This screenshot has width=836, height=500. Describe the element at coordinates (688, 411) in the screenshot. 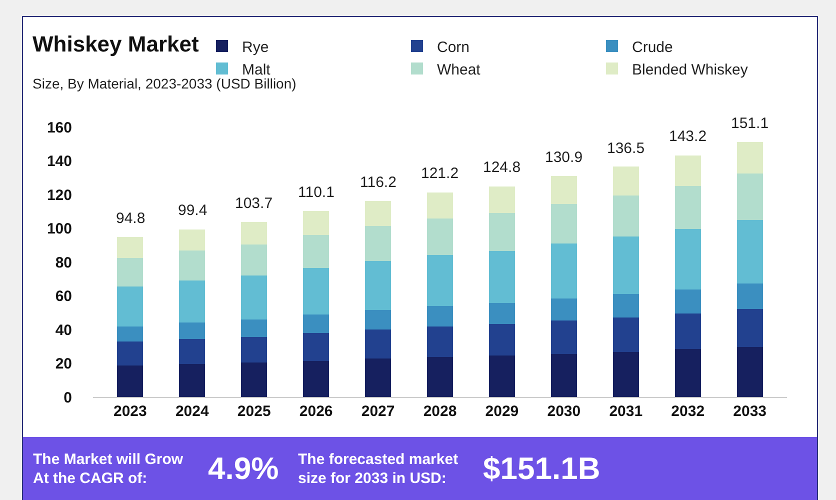

I see `x-tick-label: 2032` at that location.